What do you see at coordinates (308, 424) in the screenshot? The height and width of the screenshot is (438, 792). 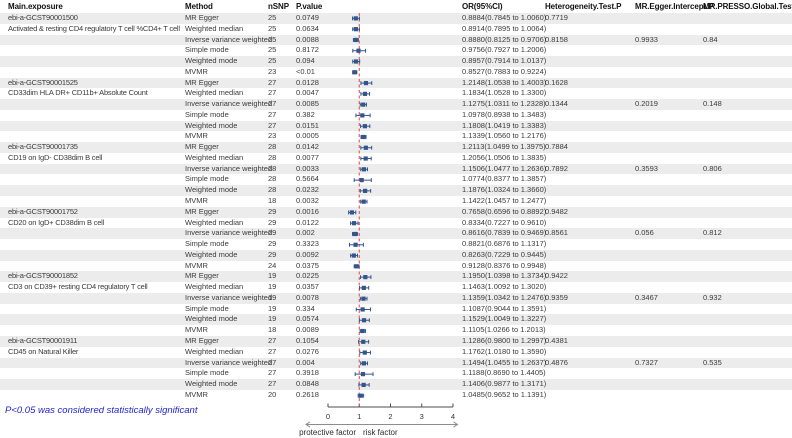 I see `arrowhead-left-icon` at bounding box center [308, 424].